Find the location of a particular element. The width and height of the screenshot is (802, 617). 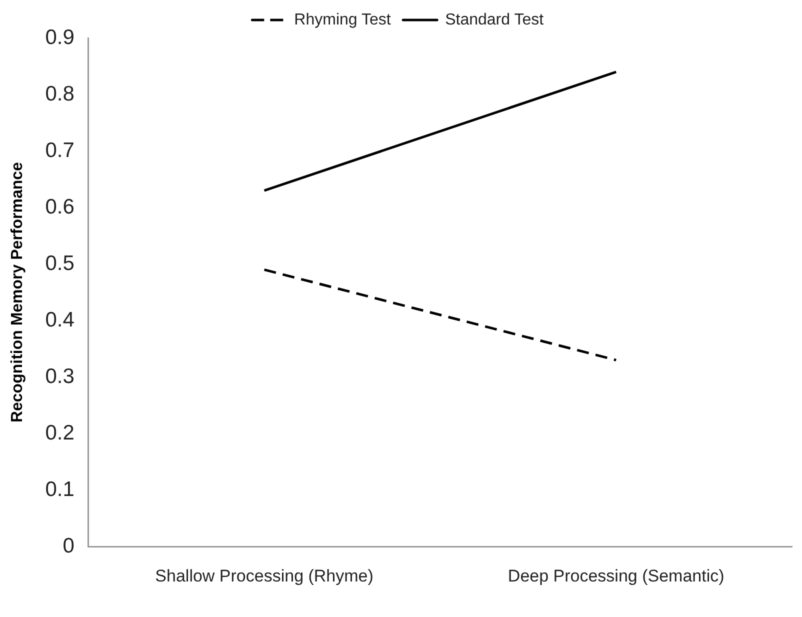

y-tick-label: 0 is located at coordinates (68, 546).